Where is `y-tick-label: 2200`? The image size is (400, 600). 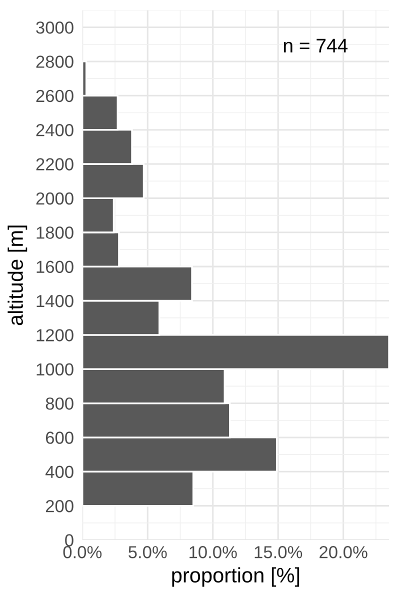 y-tick-label: 2200 is located at coordinates (55, 164).